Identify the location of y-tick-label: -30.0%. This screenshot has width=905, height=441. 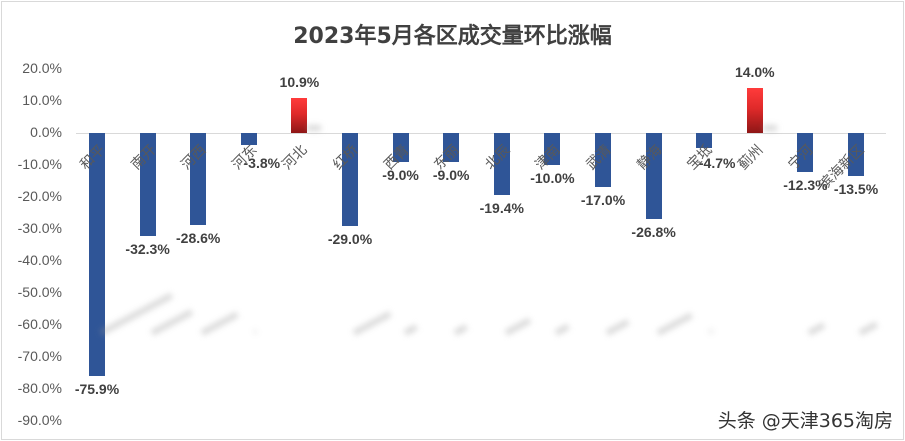
(39, 228).